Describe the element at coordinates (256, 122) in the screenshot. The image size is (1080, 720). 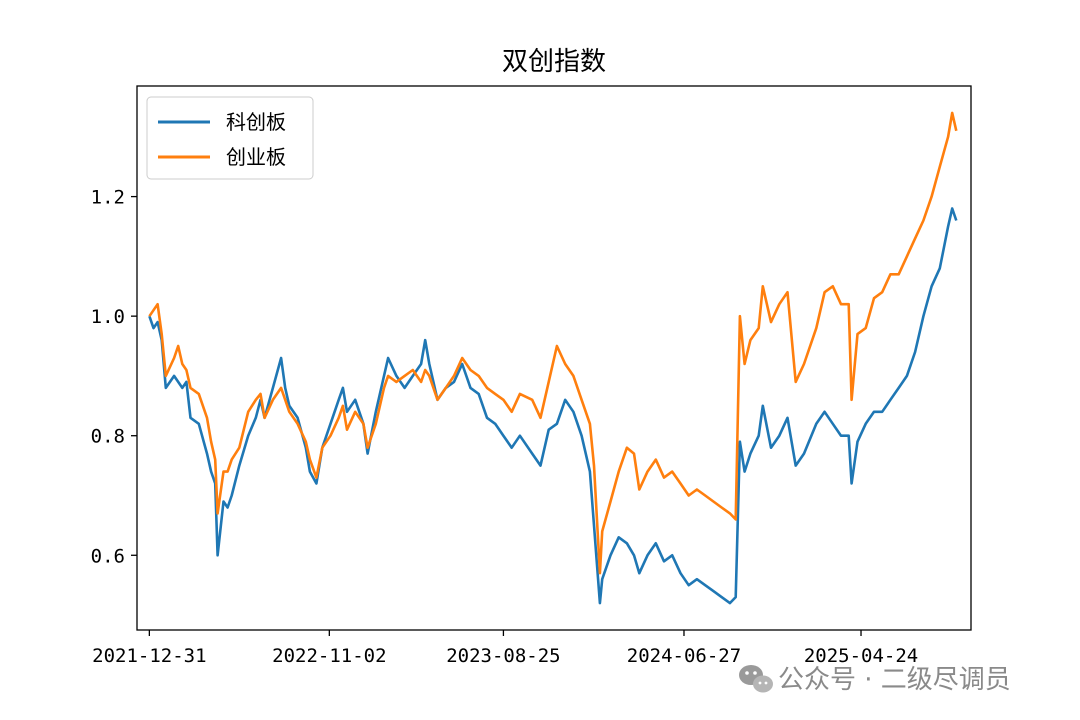
I see `legend-label-kechuang: 科创板` at that location.